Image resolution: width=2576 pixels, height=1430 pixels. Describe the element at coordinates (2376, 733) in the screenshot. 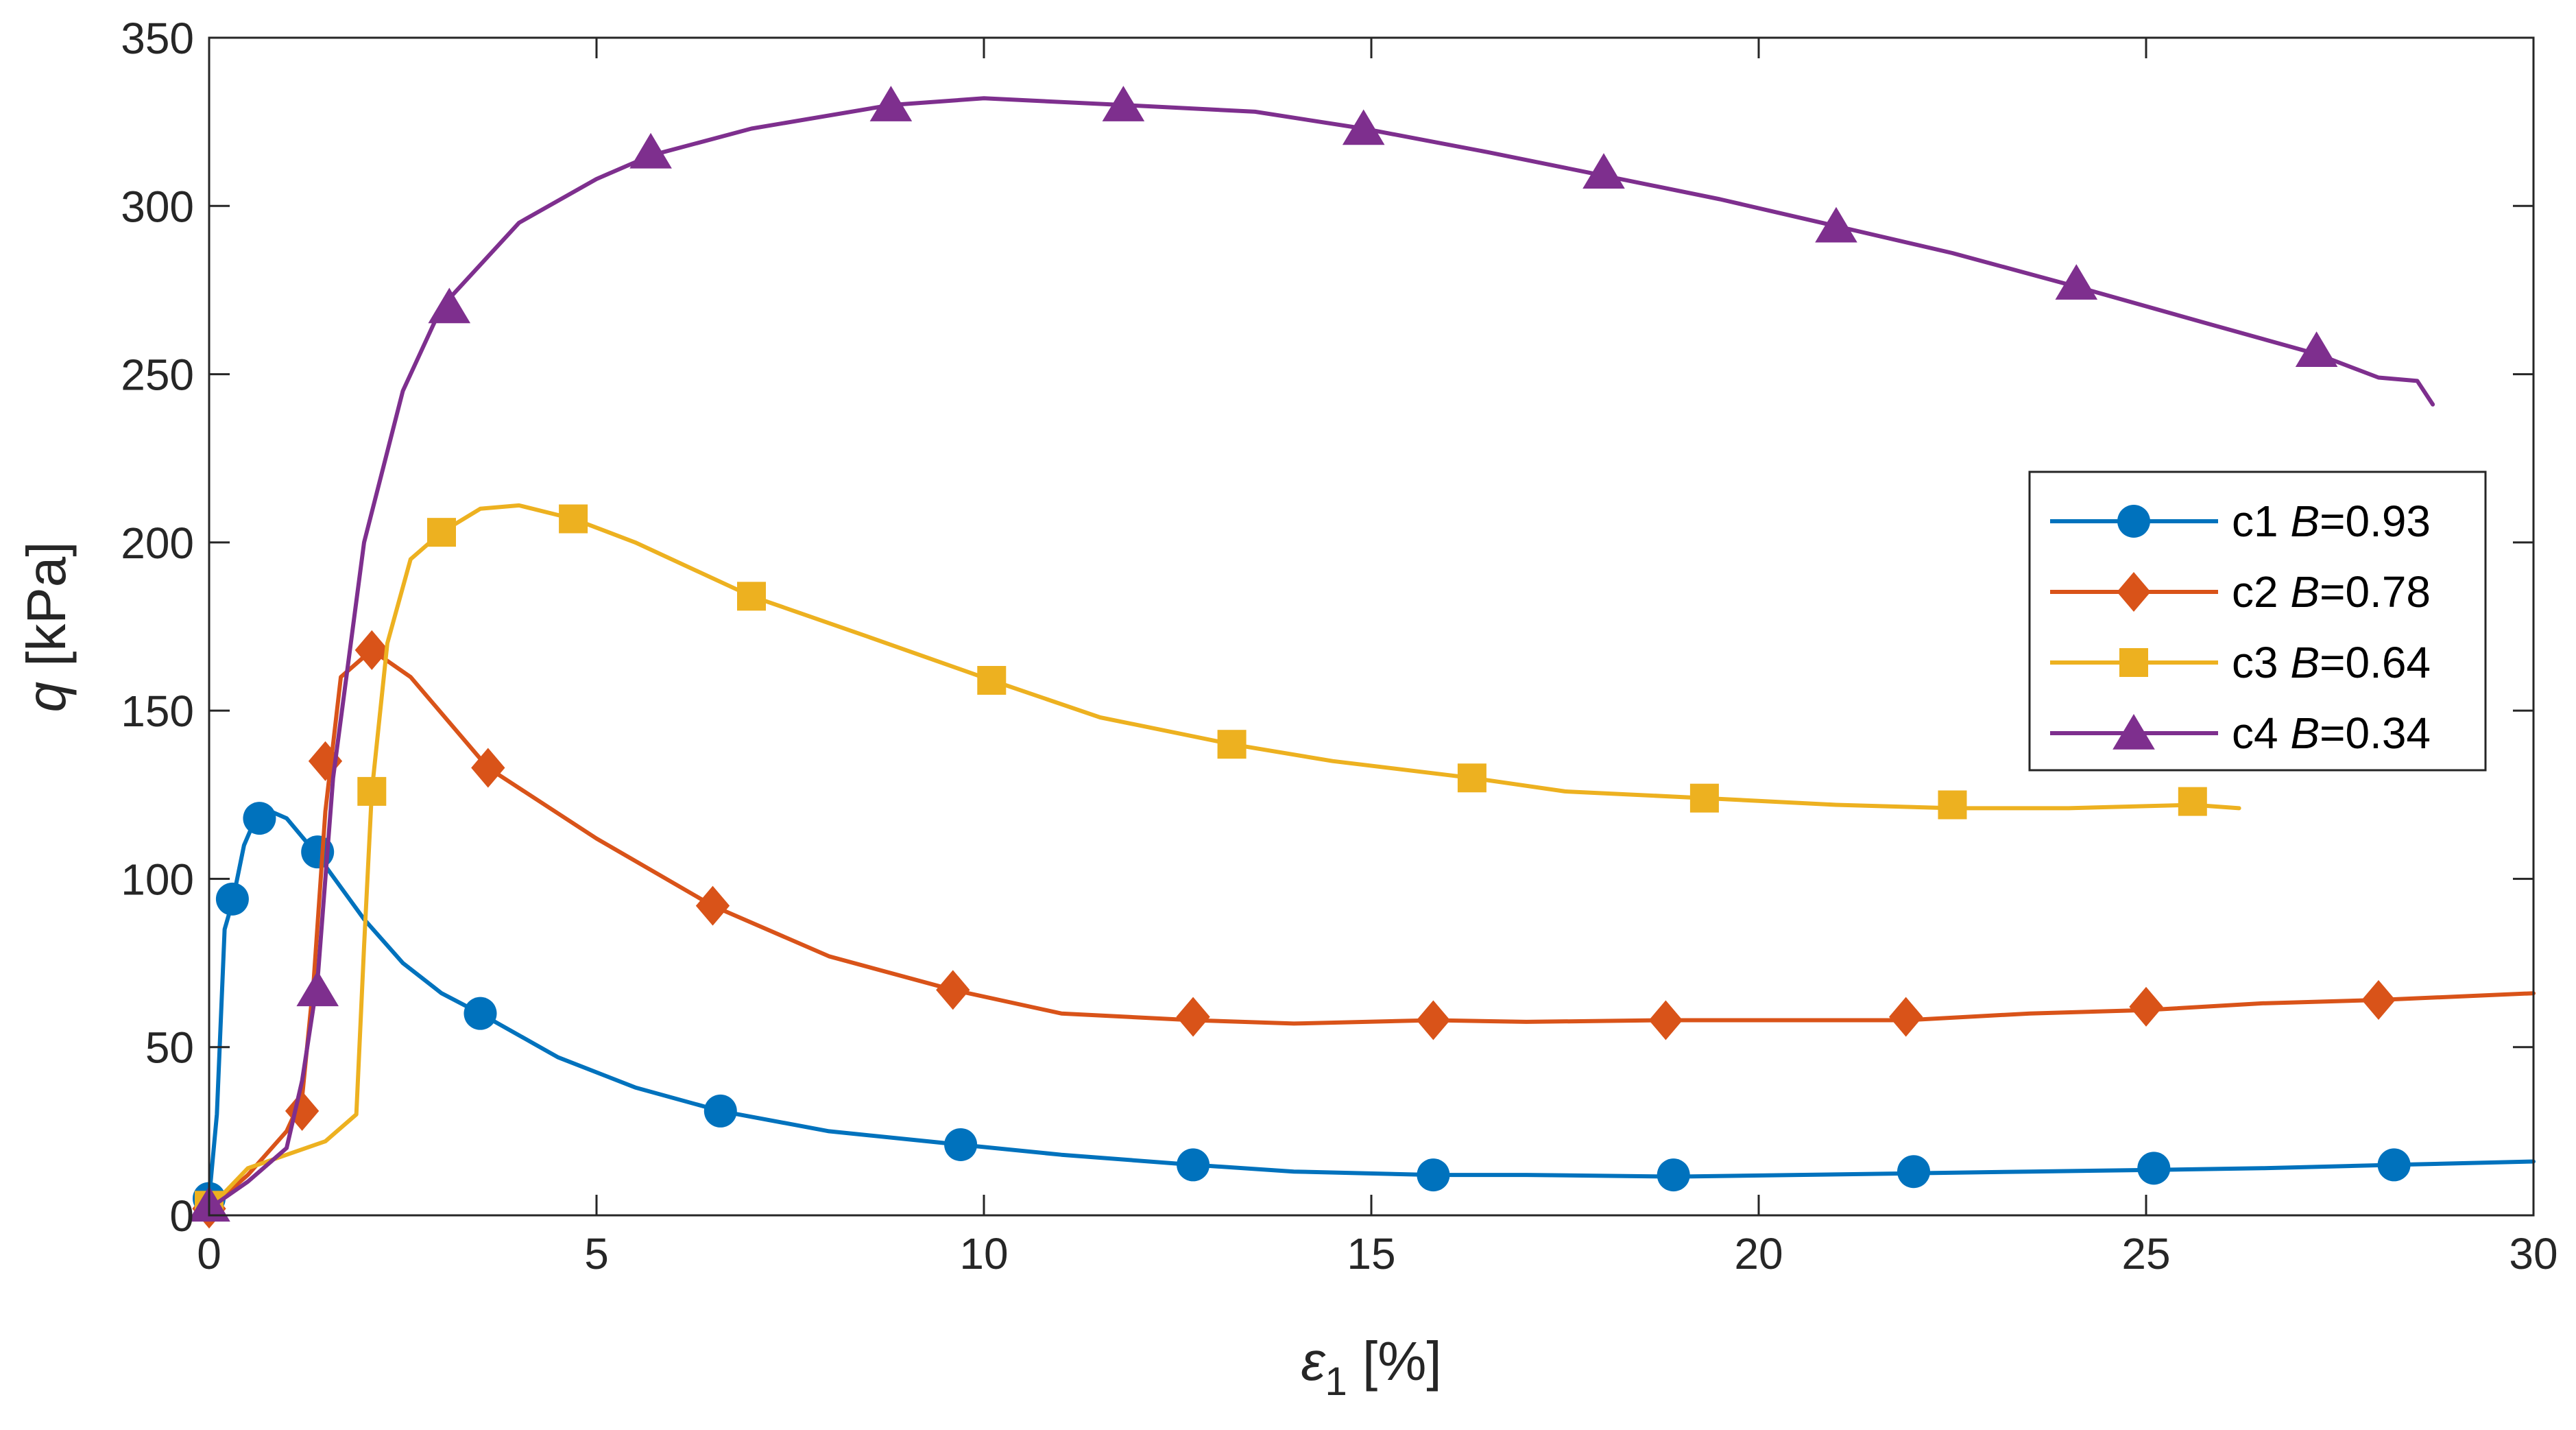

I see `legend-param-value: =0.34` at that location.